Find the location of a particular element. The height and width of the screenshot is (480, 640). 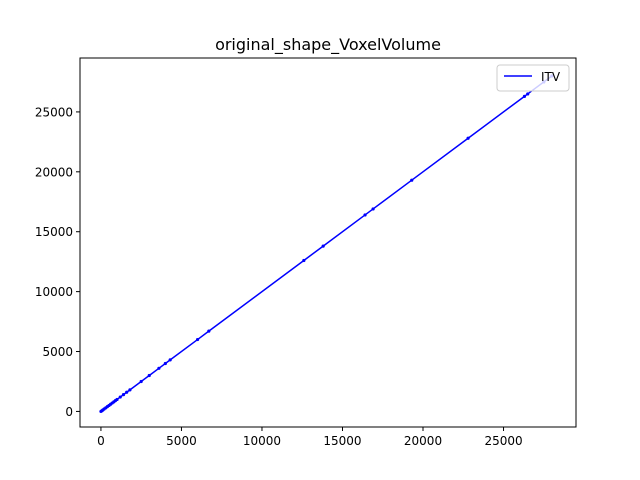

legend: ITV is located at coordinates (533, 78).